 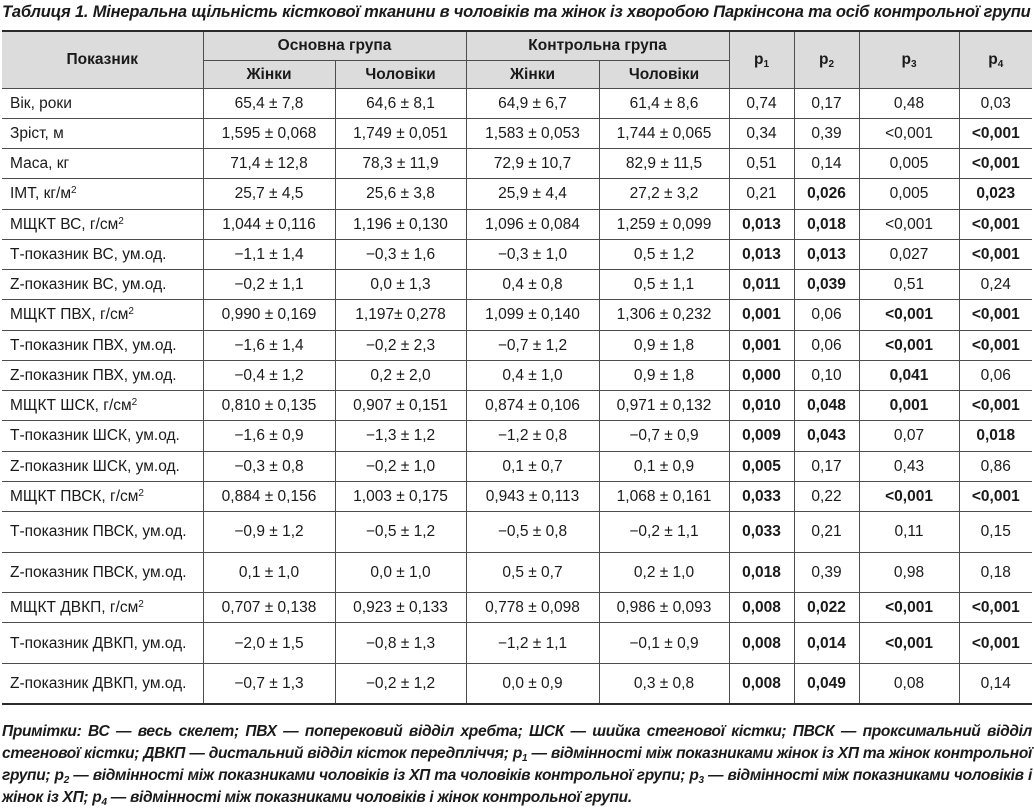 What do you see at coordinates (269, 608) in the screenshot?
I see `value-cell: 0,707 ± 0,138` at bounding box center [269, 608].